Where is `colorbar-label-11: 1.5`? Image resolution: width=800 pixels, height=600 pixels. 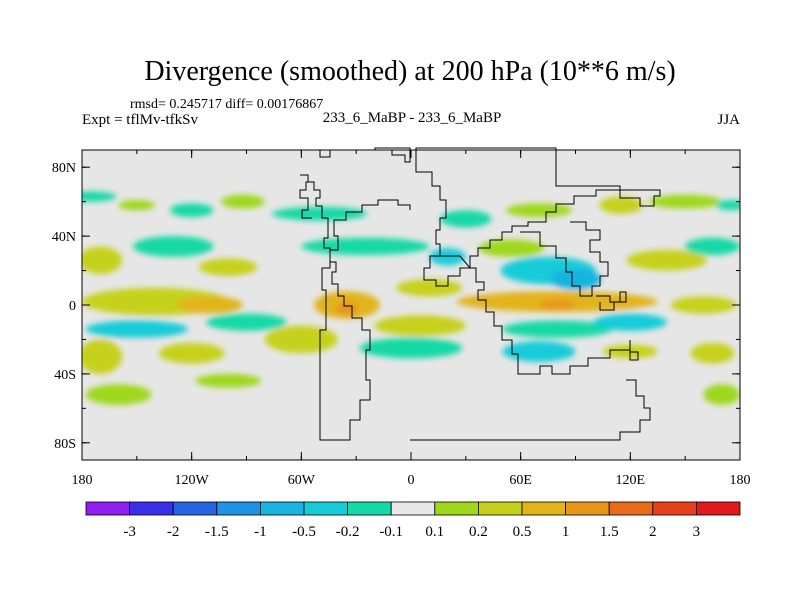 colorbar-label-11: 1.5 is located at coordinates (609, 532).